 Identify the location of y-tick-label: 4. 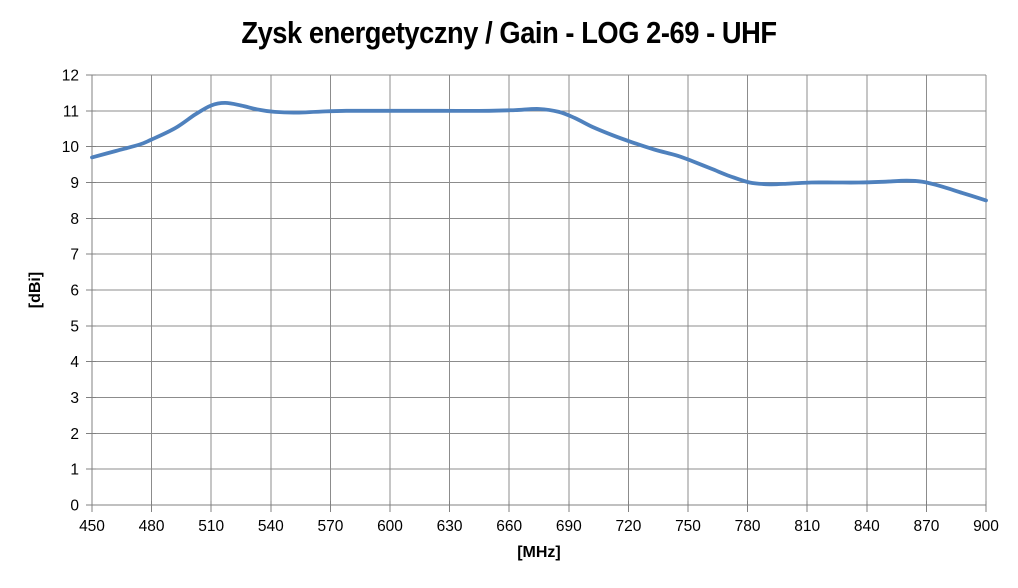
(74, 362).